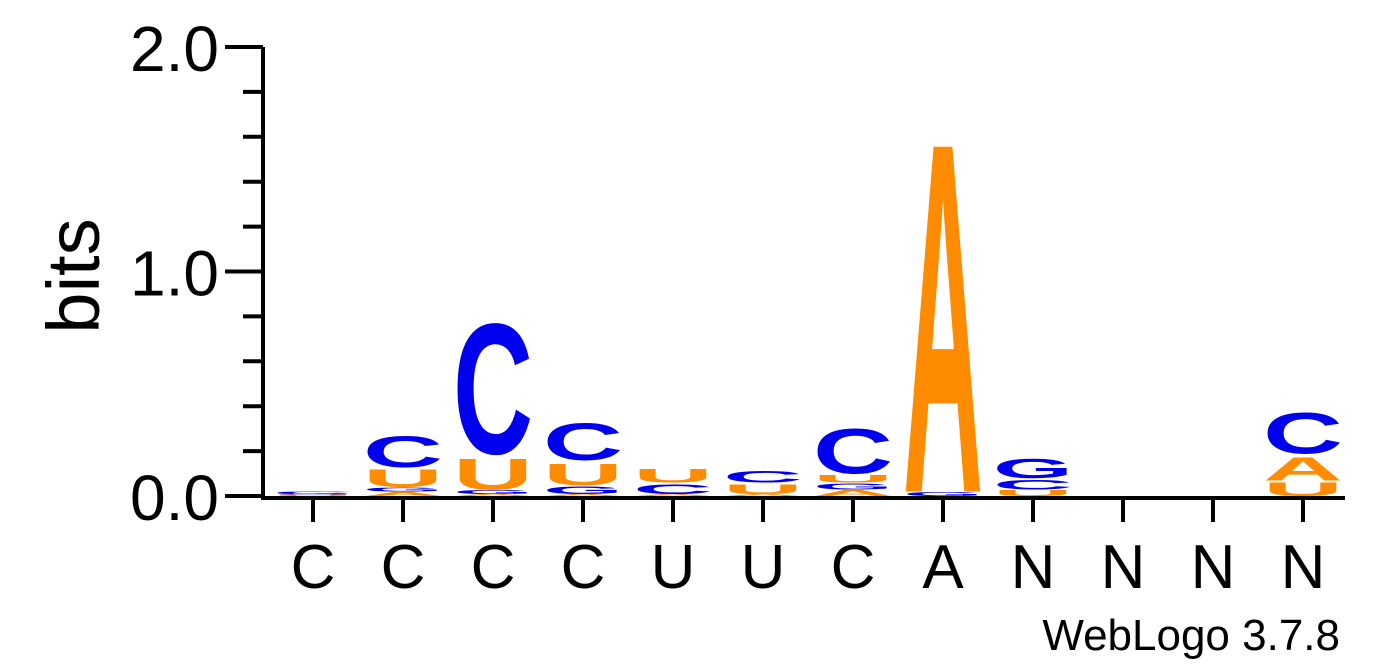  What do you see at coordinates (174, 274) in the screenshot?
I see `y-tick-label: 1.0` at bounding box center [174, 274].